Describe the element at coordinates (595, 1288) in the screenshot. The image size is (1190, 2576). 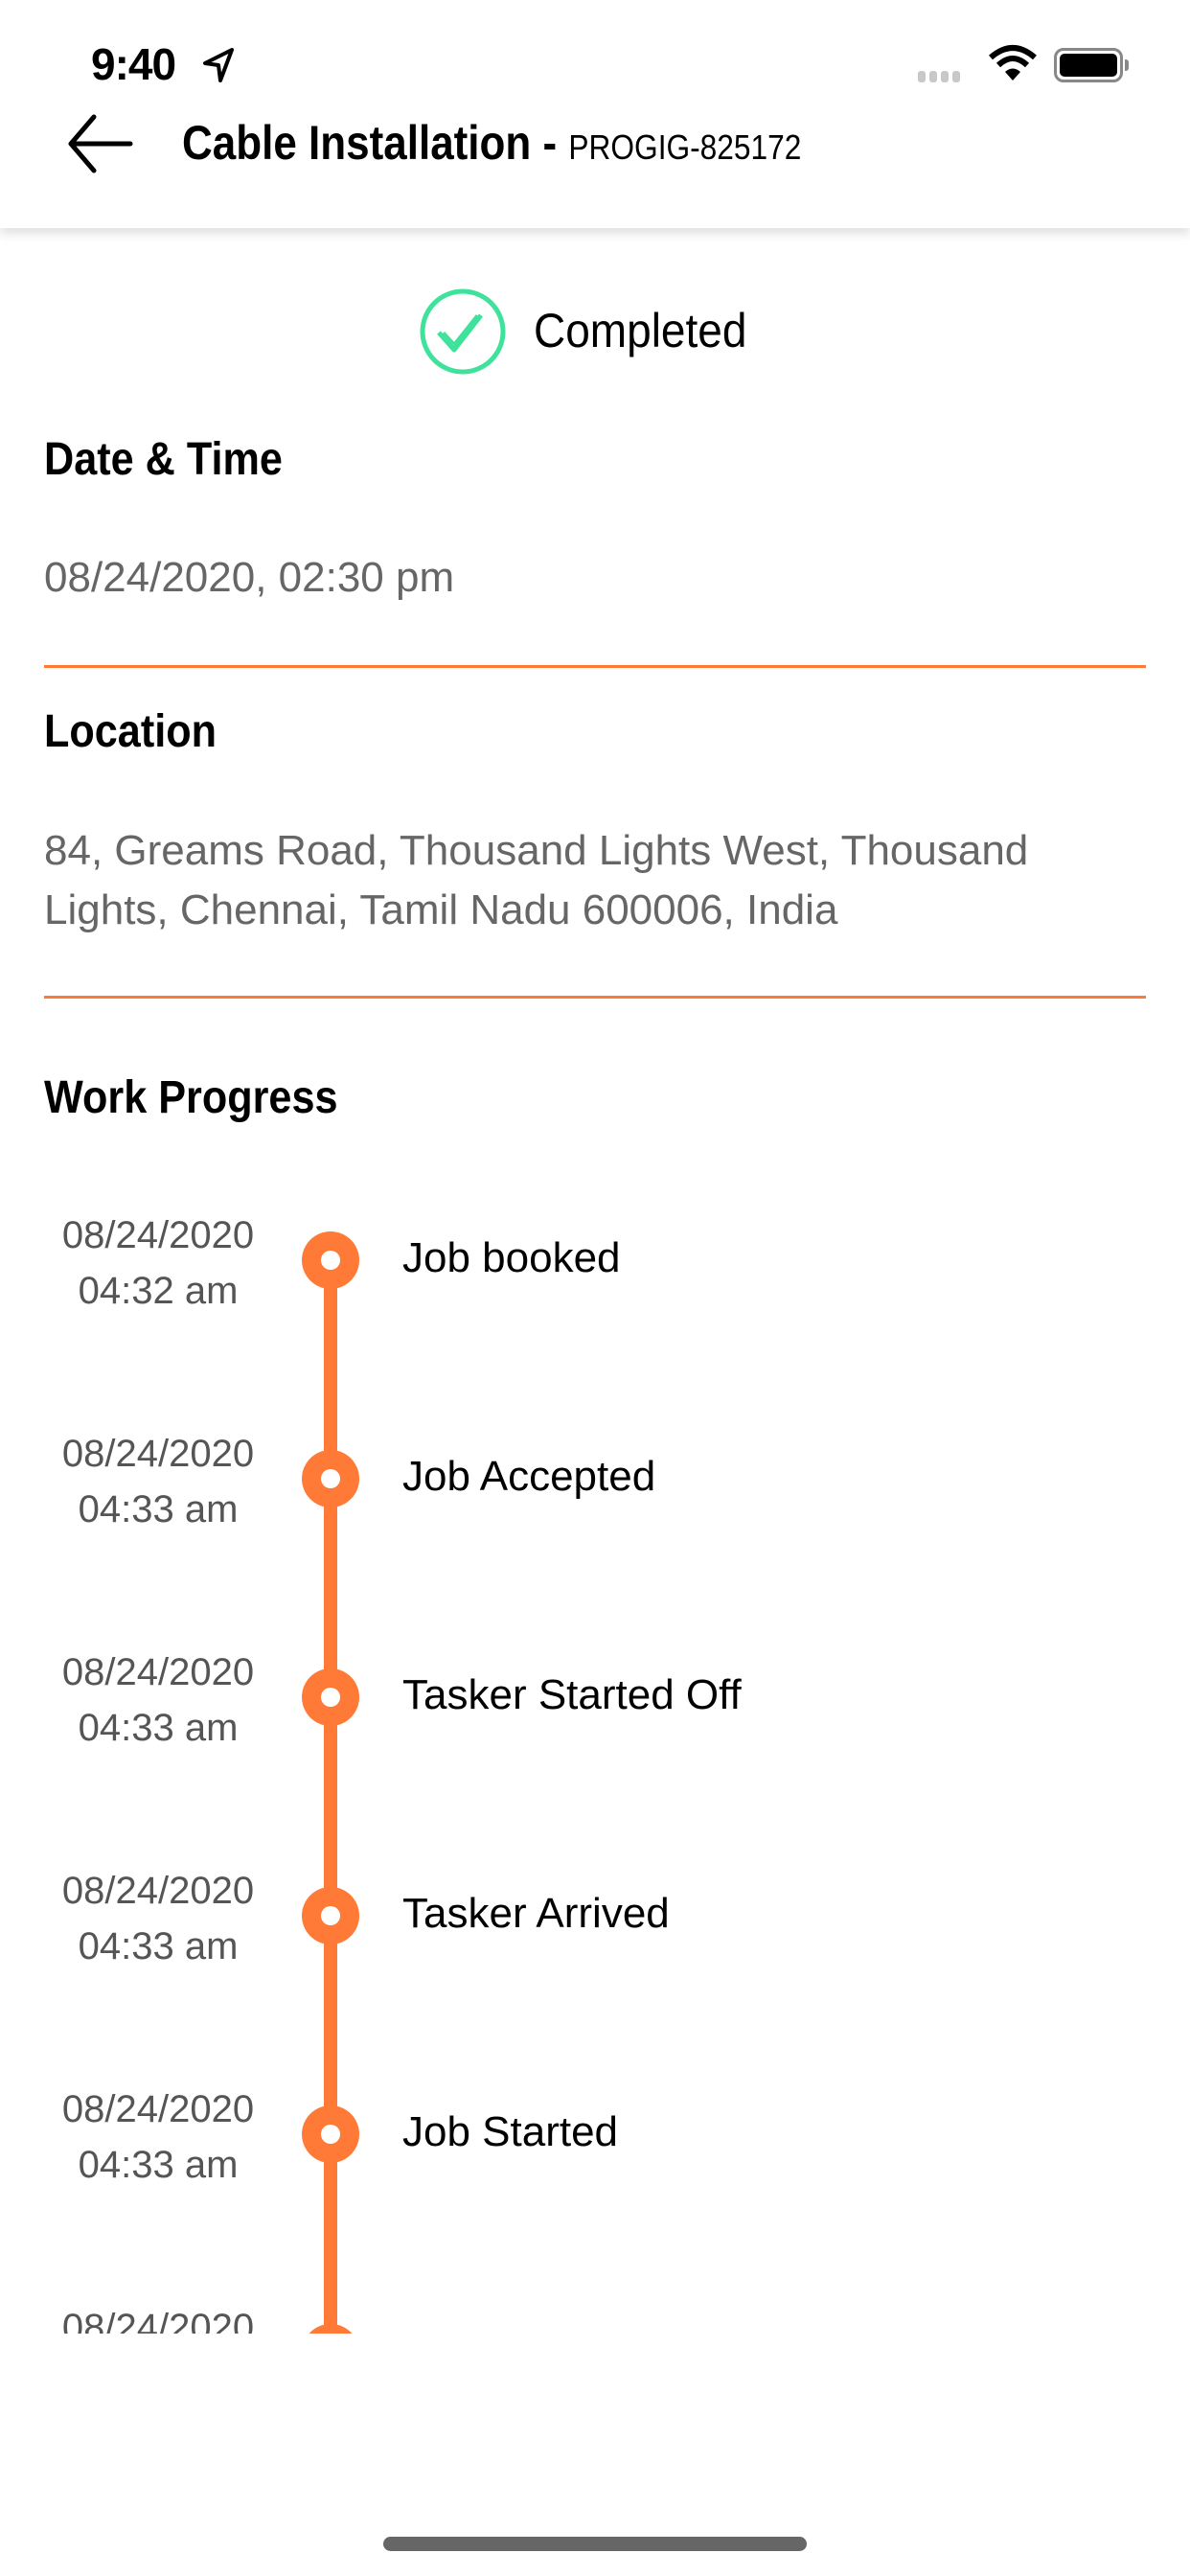
I see `timeline-item: 08/24/2020 04:32 am Job booked` at that location.